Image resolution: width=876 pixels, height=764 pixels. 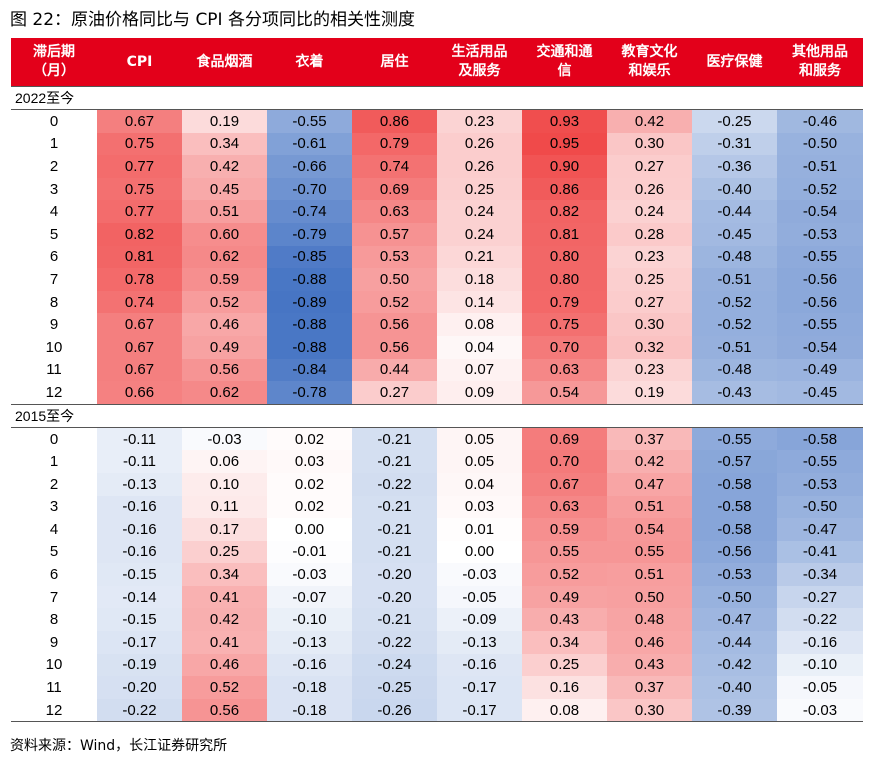 I want to click on column-header: 食品烟酒, so click(x=224, y=62).